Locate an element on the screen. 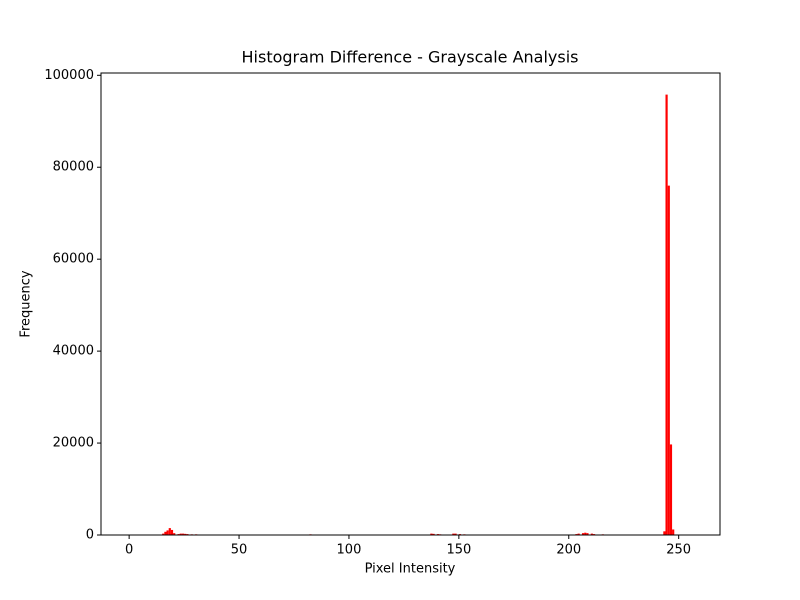 The width and height of the screenshot is (800, 600). x-axis-label: Pixel Intensity is located at coordinates (410, 569).